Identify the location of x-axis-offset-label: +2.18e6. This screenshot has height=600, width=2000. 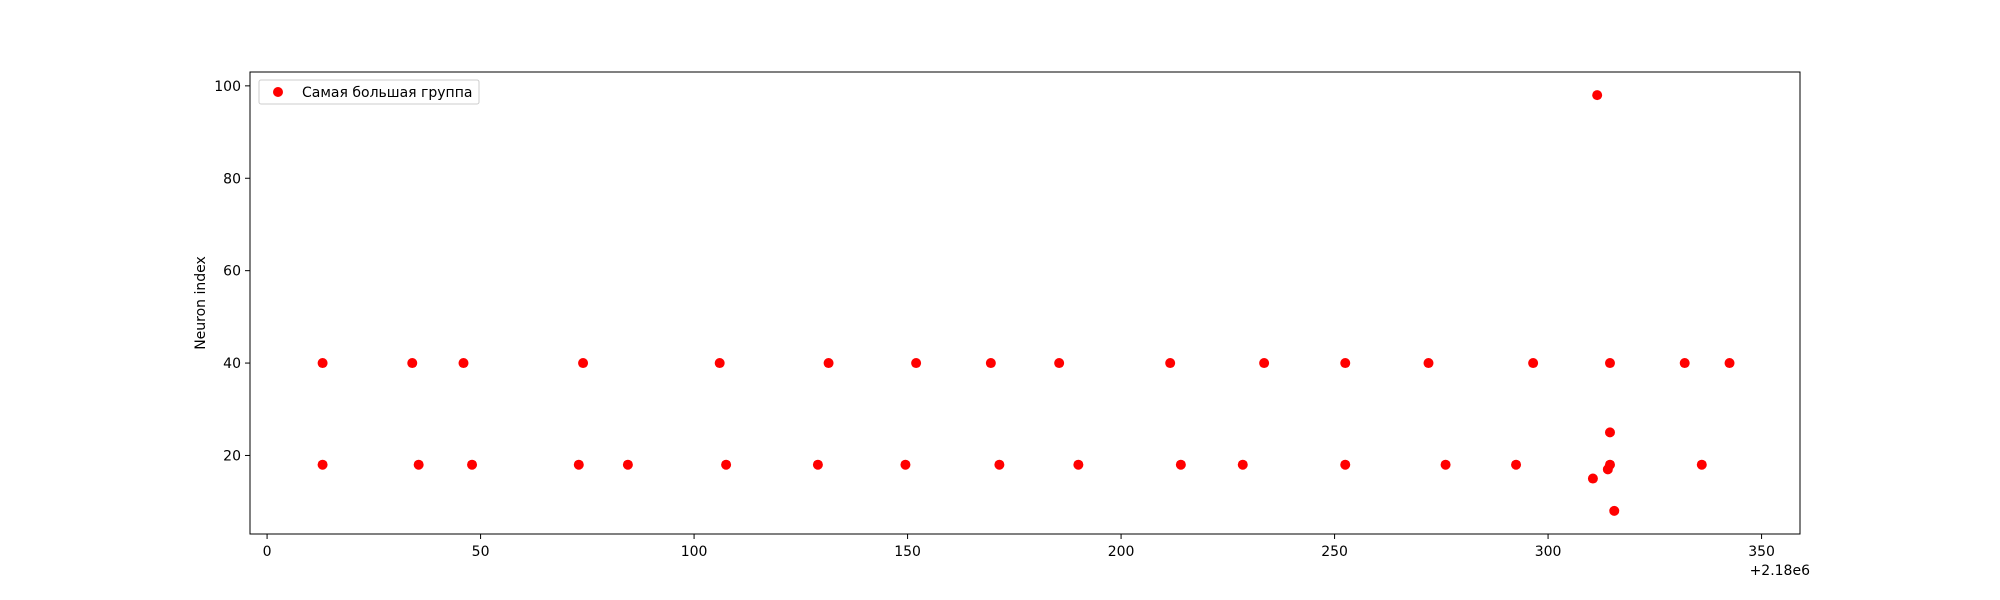
(1780, 571).